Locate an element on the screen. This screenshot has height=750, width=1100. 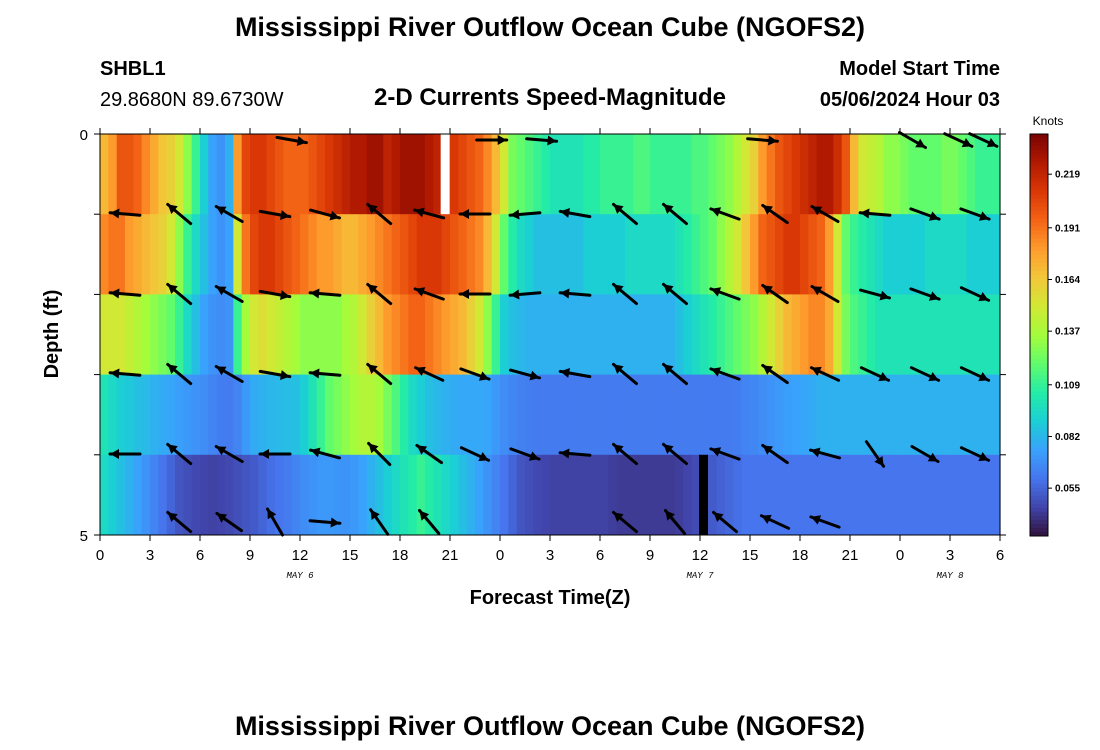
day-label: MAY 7 is located at coordinates (700, 576).